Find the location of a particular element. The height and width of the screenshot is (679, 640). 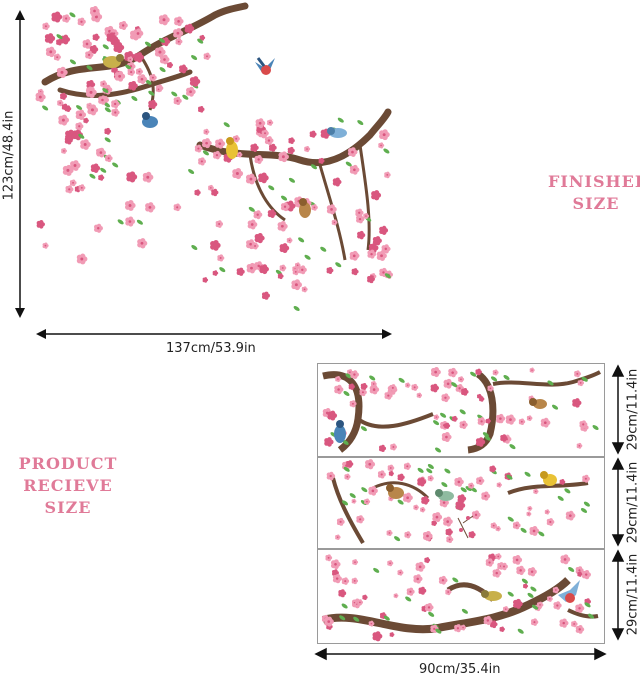

product-width-label: 90cm/35.4in is located at coordinates (460, 669).